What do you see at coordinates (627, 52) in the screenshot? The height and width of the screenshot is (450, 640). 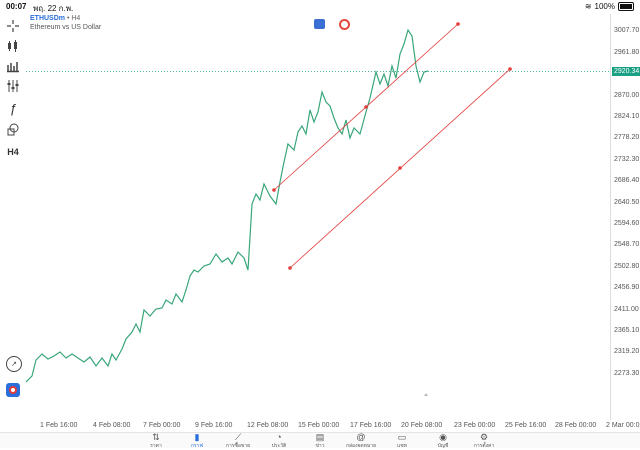 I see `price-label: 2961.80` at bounding box center [627, 52].